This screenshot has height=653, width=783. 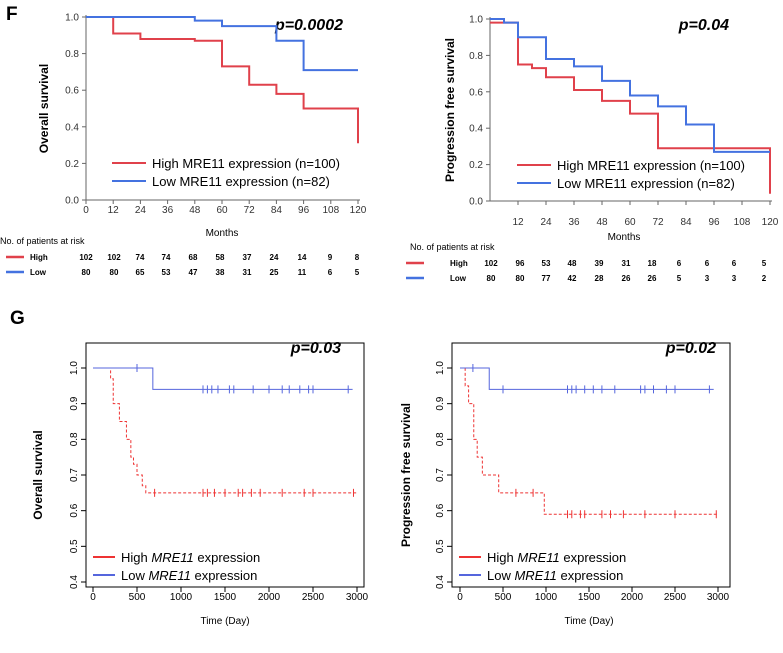 What do you see at coordinates (734, 278) in the screenshot?
I see `risk-cell: 3` at bounding box center [734, 278].